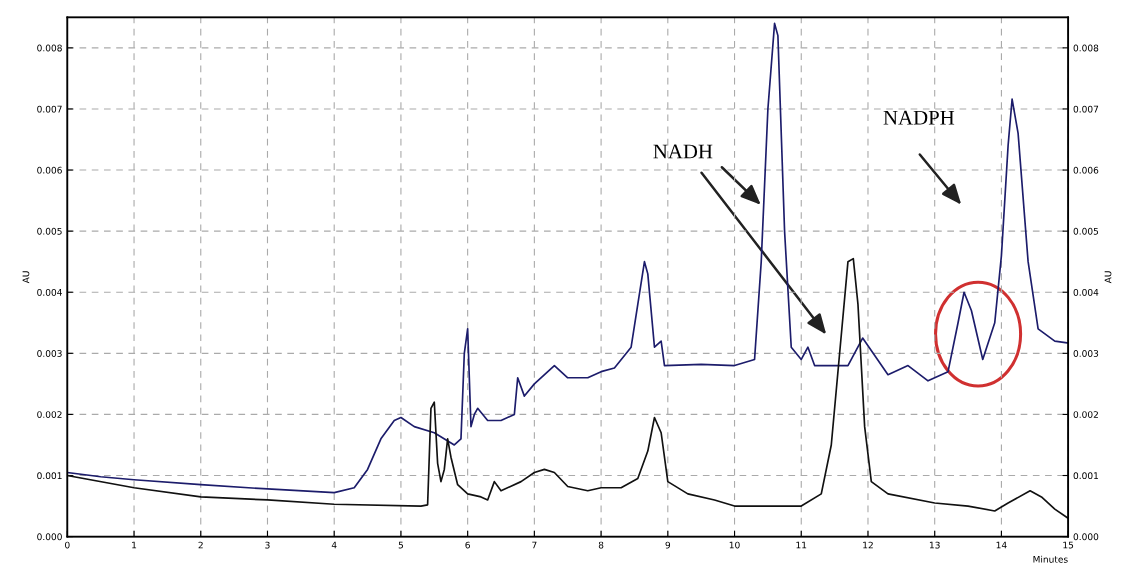 This screenshot has height=577, width=1122. What do you see at coordinates (1086, 292) in the screenshot?
I see `y2-tick-label: 0.004` at bounding box center [1086, 292].